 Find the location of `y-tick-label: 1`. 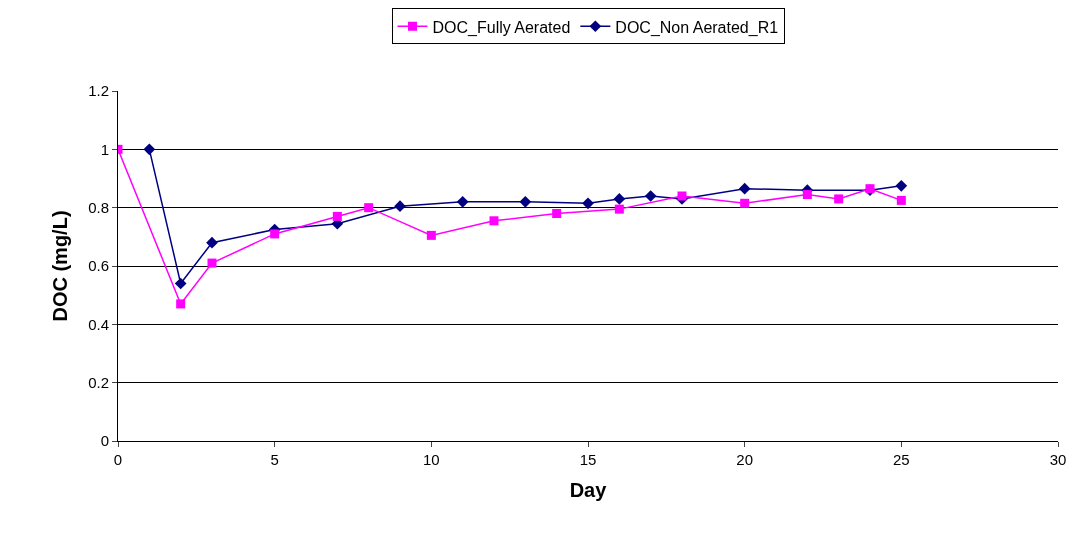

y-tick-label: 1 is located at coordinates (104, 149).